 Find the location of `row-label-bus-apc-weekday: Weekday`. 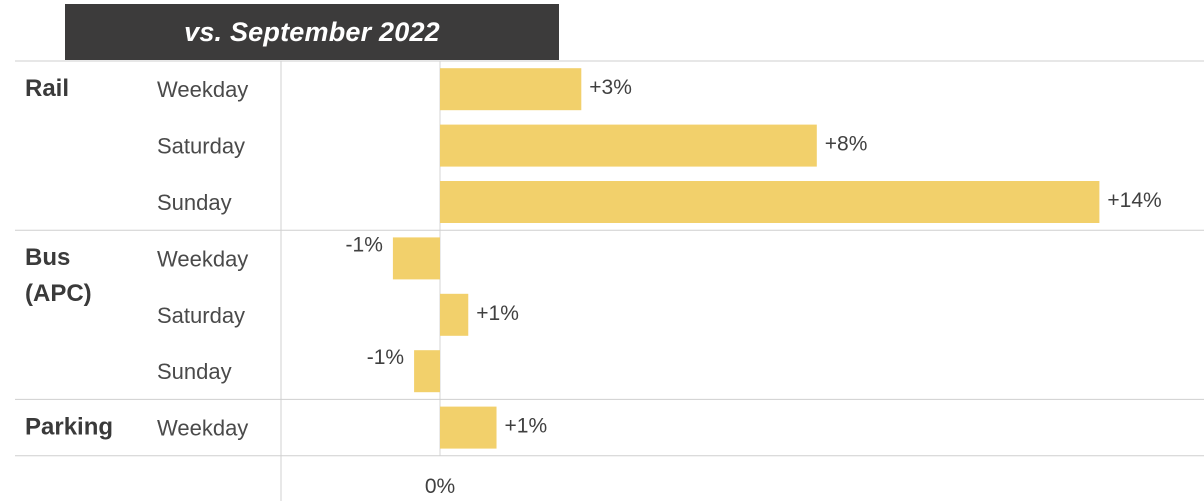

row-label-bus-apc-weekday: Weekday is located at coordinates (202, 258).